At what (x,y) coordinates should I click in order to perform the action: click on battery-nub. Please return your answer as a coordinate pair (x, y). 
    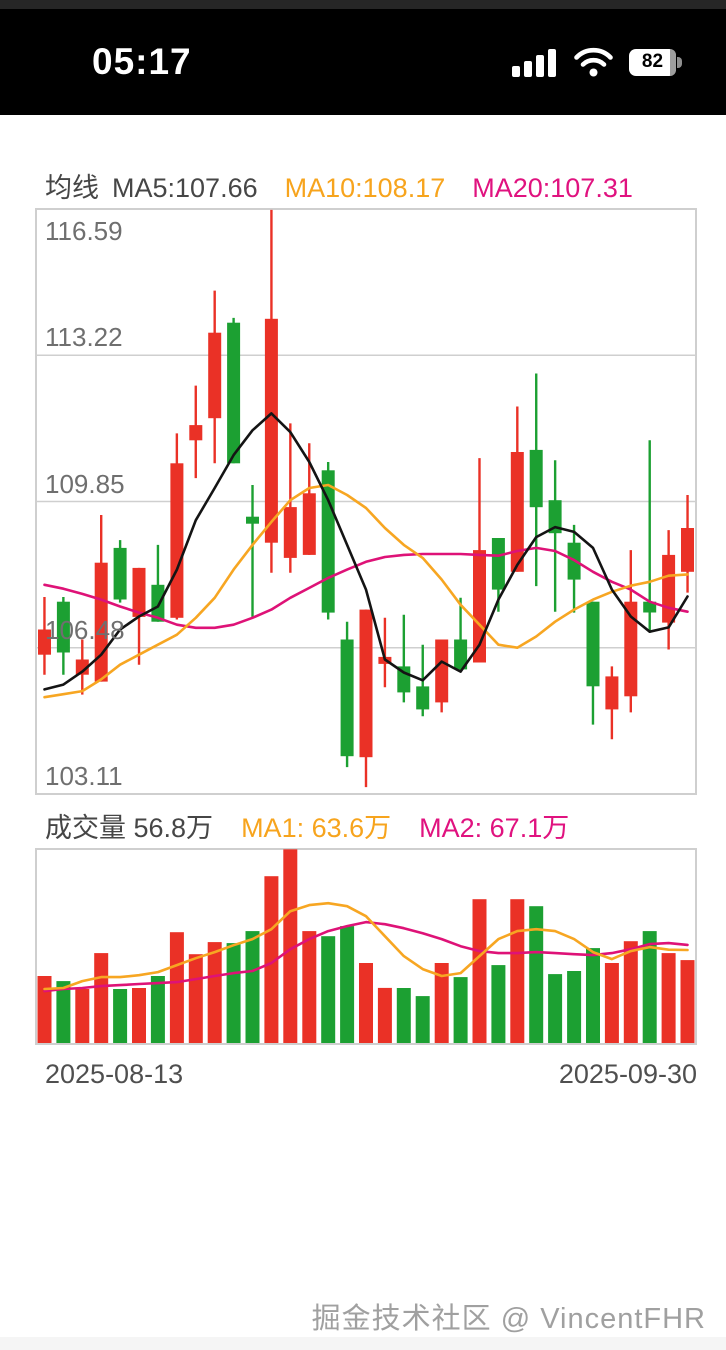
    Looking at the image, I should click on (679, 62).